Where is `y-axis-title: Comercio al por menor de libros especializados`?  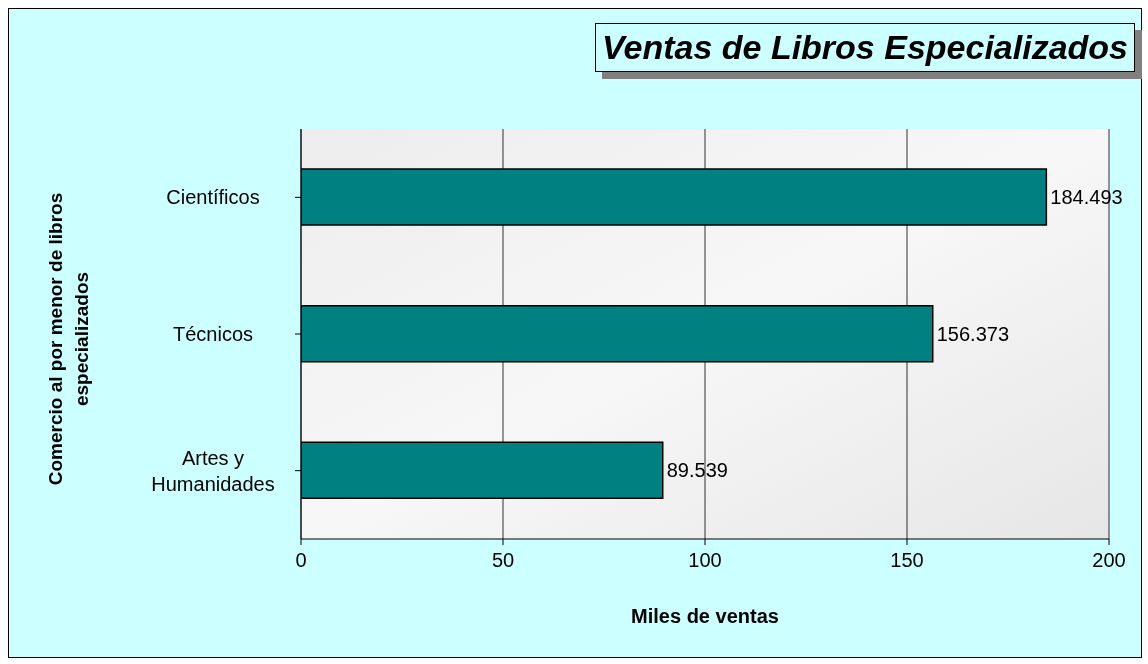
y-axis-title: Comercio al por menor de libros especializados is located at coordinates (68, 339).